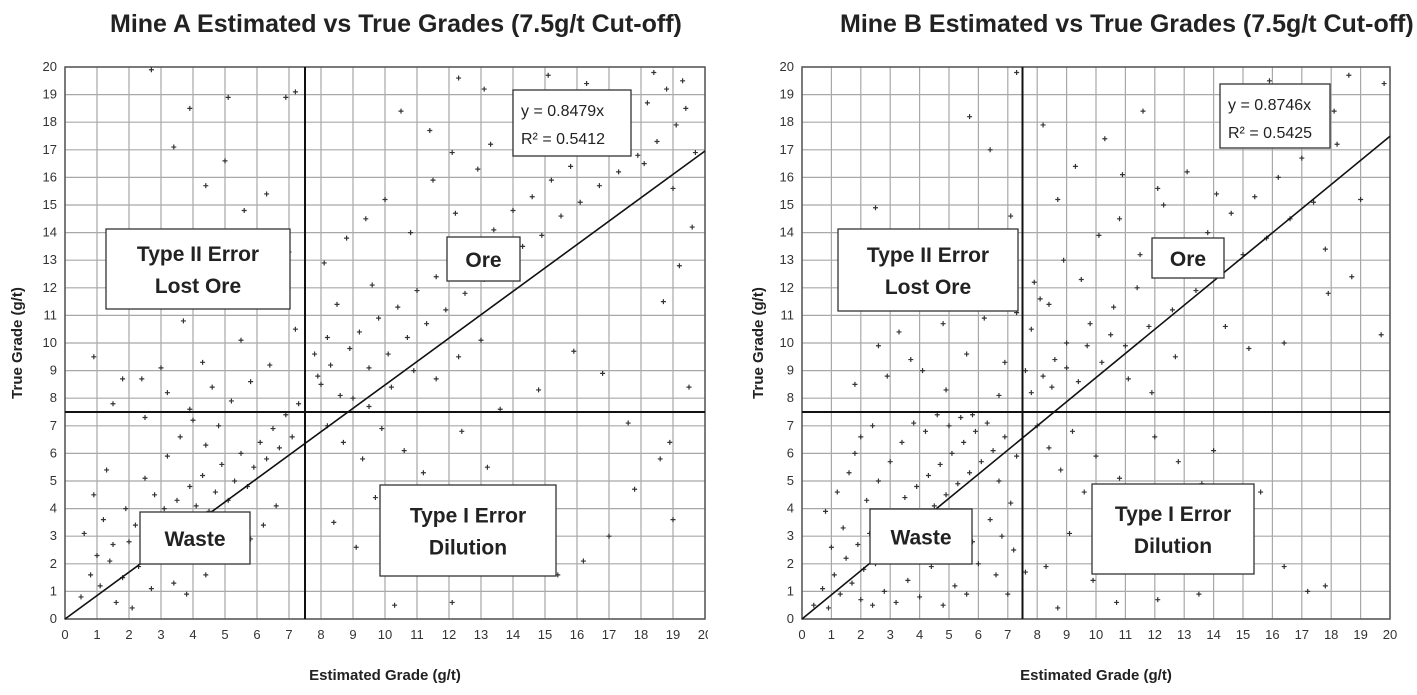  What do you see at coordinates (64, 634) in the screenshot?
I see `x-tick-label: 0` at bounding box center [64, 634].